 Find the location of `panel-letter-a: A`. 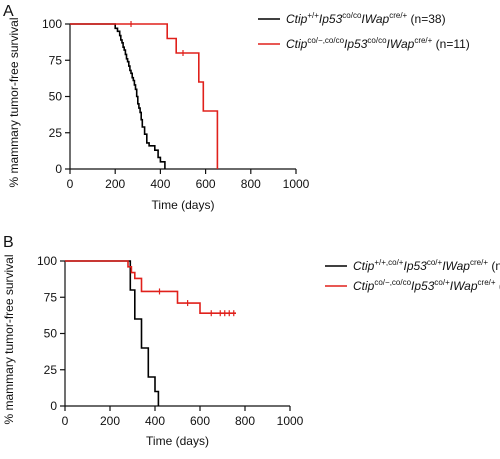

panel-letter-a: A is located at coordinates (8, 11).